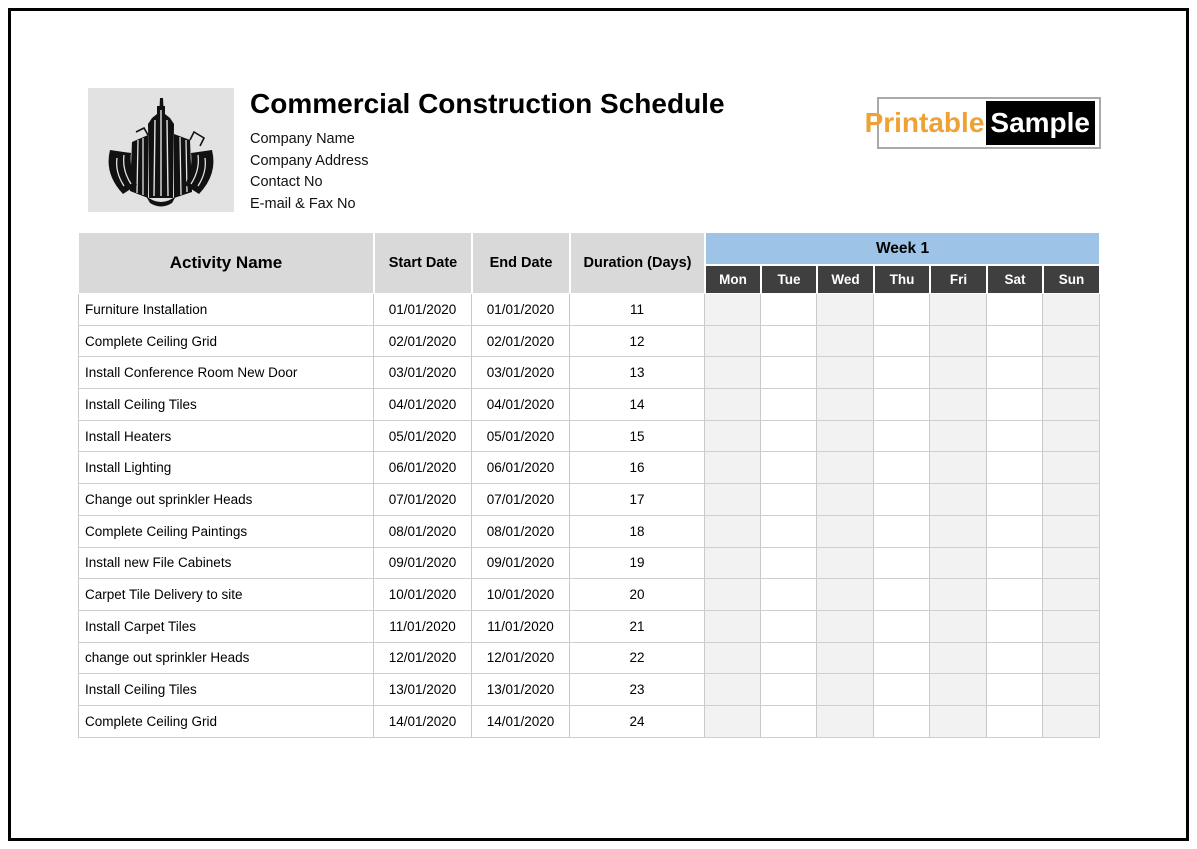 This screenshot has width=1197, height=849. Describe the element at coordinates (226, 373) in the screenshot. I see `activity-cell: Install Conference Room New Door` at that location.